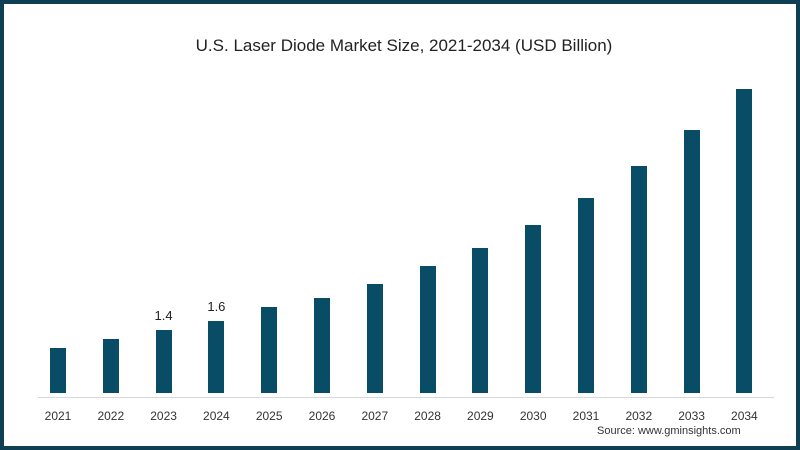 The image size is (800, 450). I want to click on x-tick-label: 2022, so click(111, 416).